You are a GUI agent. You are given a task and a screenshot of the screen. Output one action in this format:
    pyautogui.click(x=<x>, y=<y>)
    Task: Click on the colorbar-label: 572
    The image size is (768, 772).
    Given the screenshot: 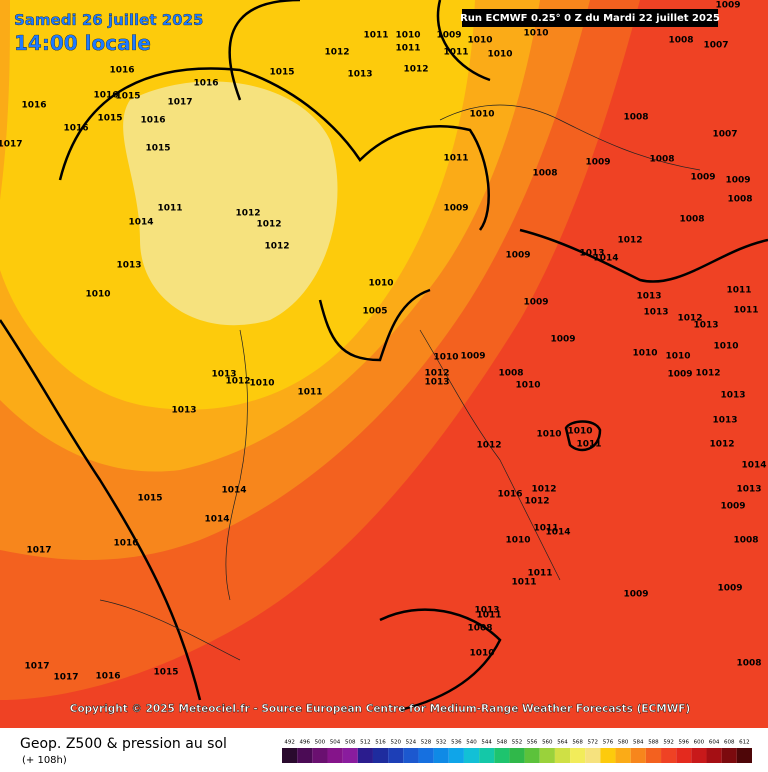 What is the action you would take?
    pyautogui.click(x=593, y=743)
    